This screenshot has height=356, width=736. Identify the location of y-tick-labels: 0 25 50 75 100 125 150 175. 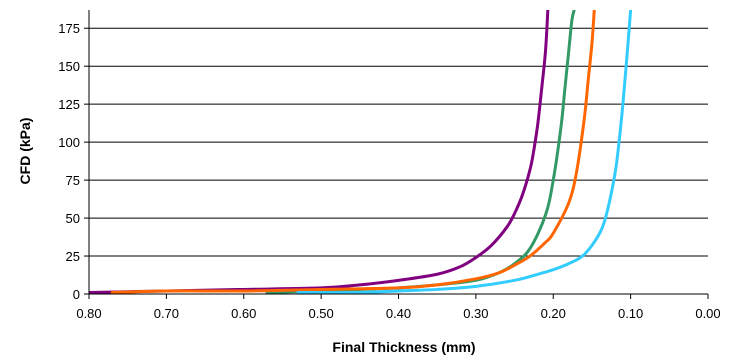
(69, 161).